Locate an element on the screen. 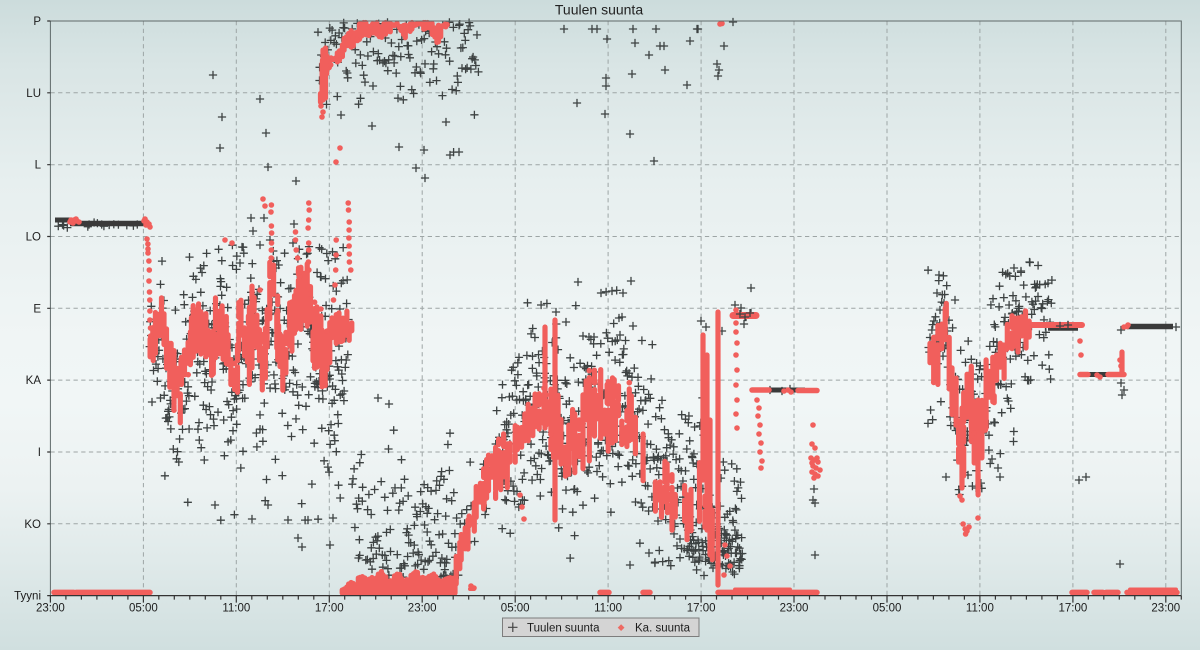 This screenshot has width=1200, height=650. svg-text: E is located at coordinates (37, 309).